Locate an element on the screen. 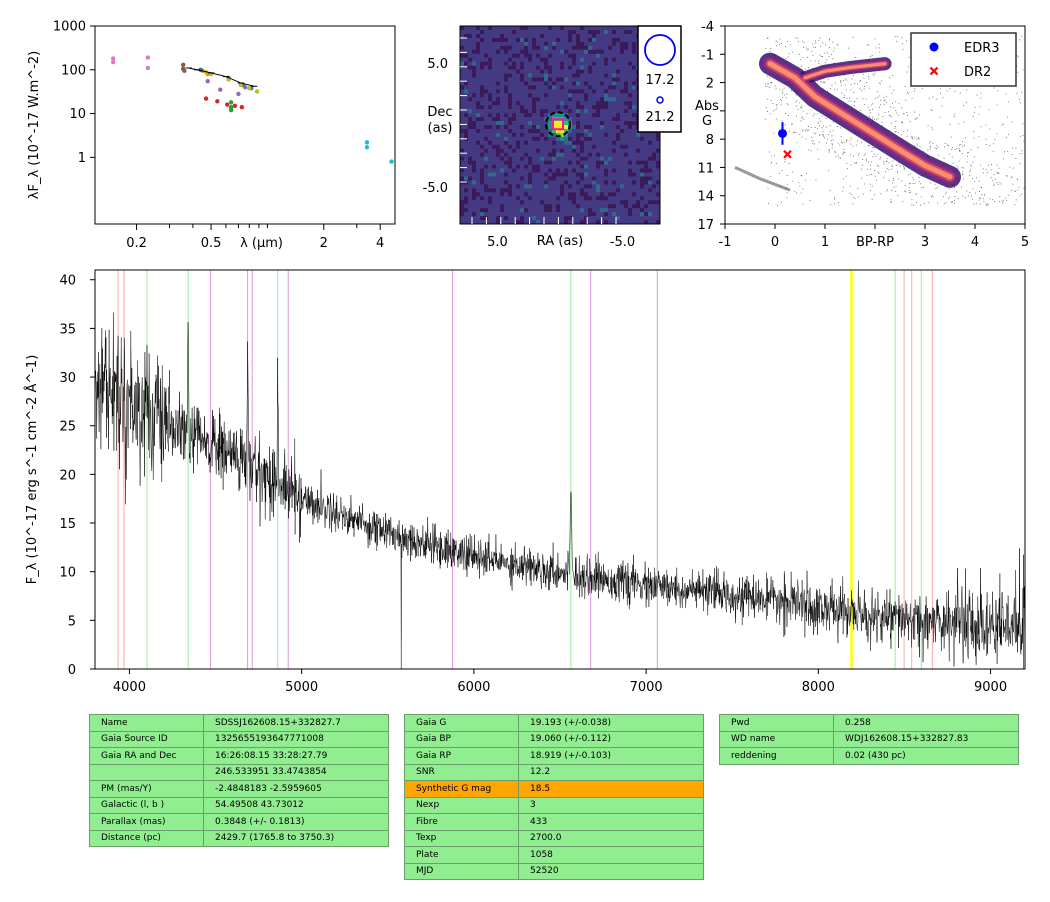 The image size is (1050, 902). legend-circle-small is located at coordinates (660, 100).